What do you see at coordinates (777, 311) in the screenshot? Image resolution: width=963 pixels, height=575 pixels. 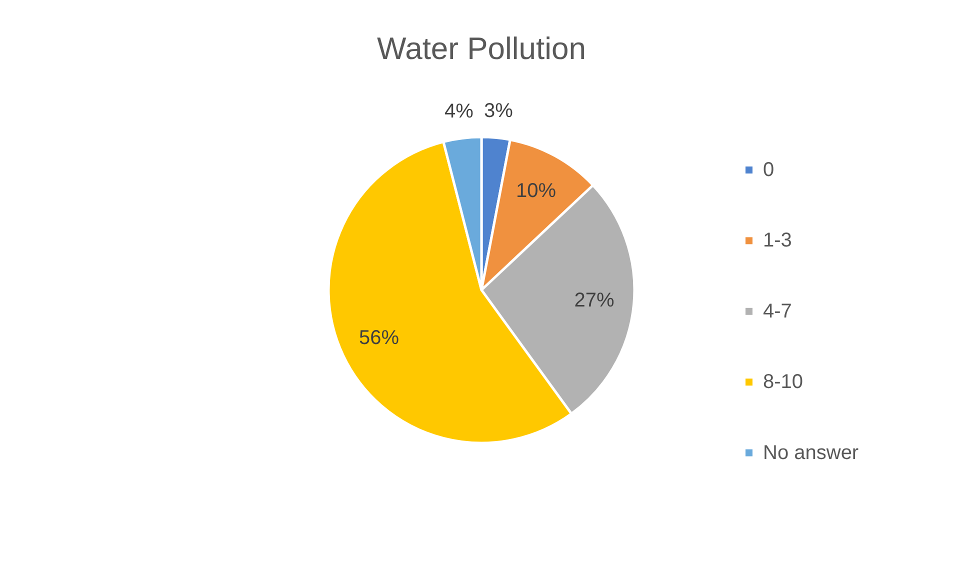 I see `legend-label: 4-7` at bounding box center [777, 311].